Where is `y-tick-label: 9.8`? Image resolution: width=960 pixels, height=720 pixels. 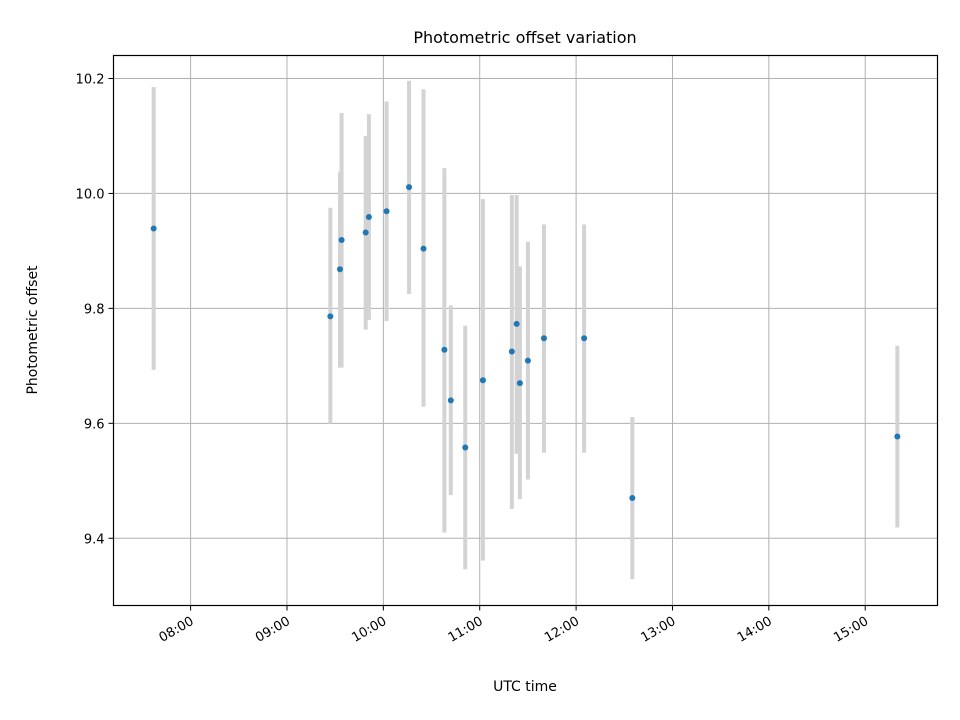
y-tick-label: 9.8 is located at coordinates (94, 309).